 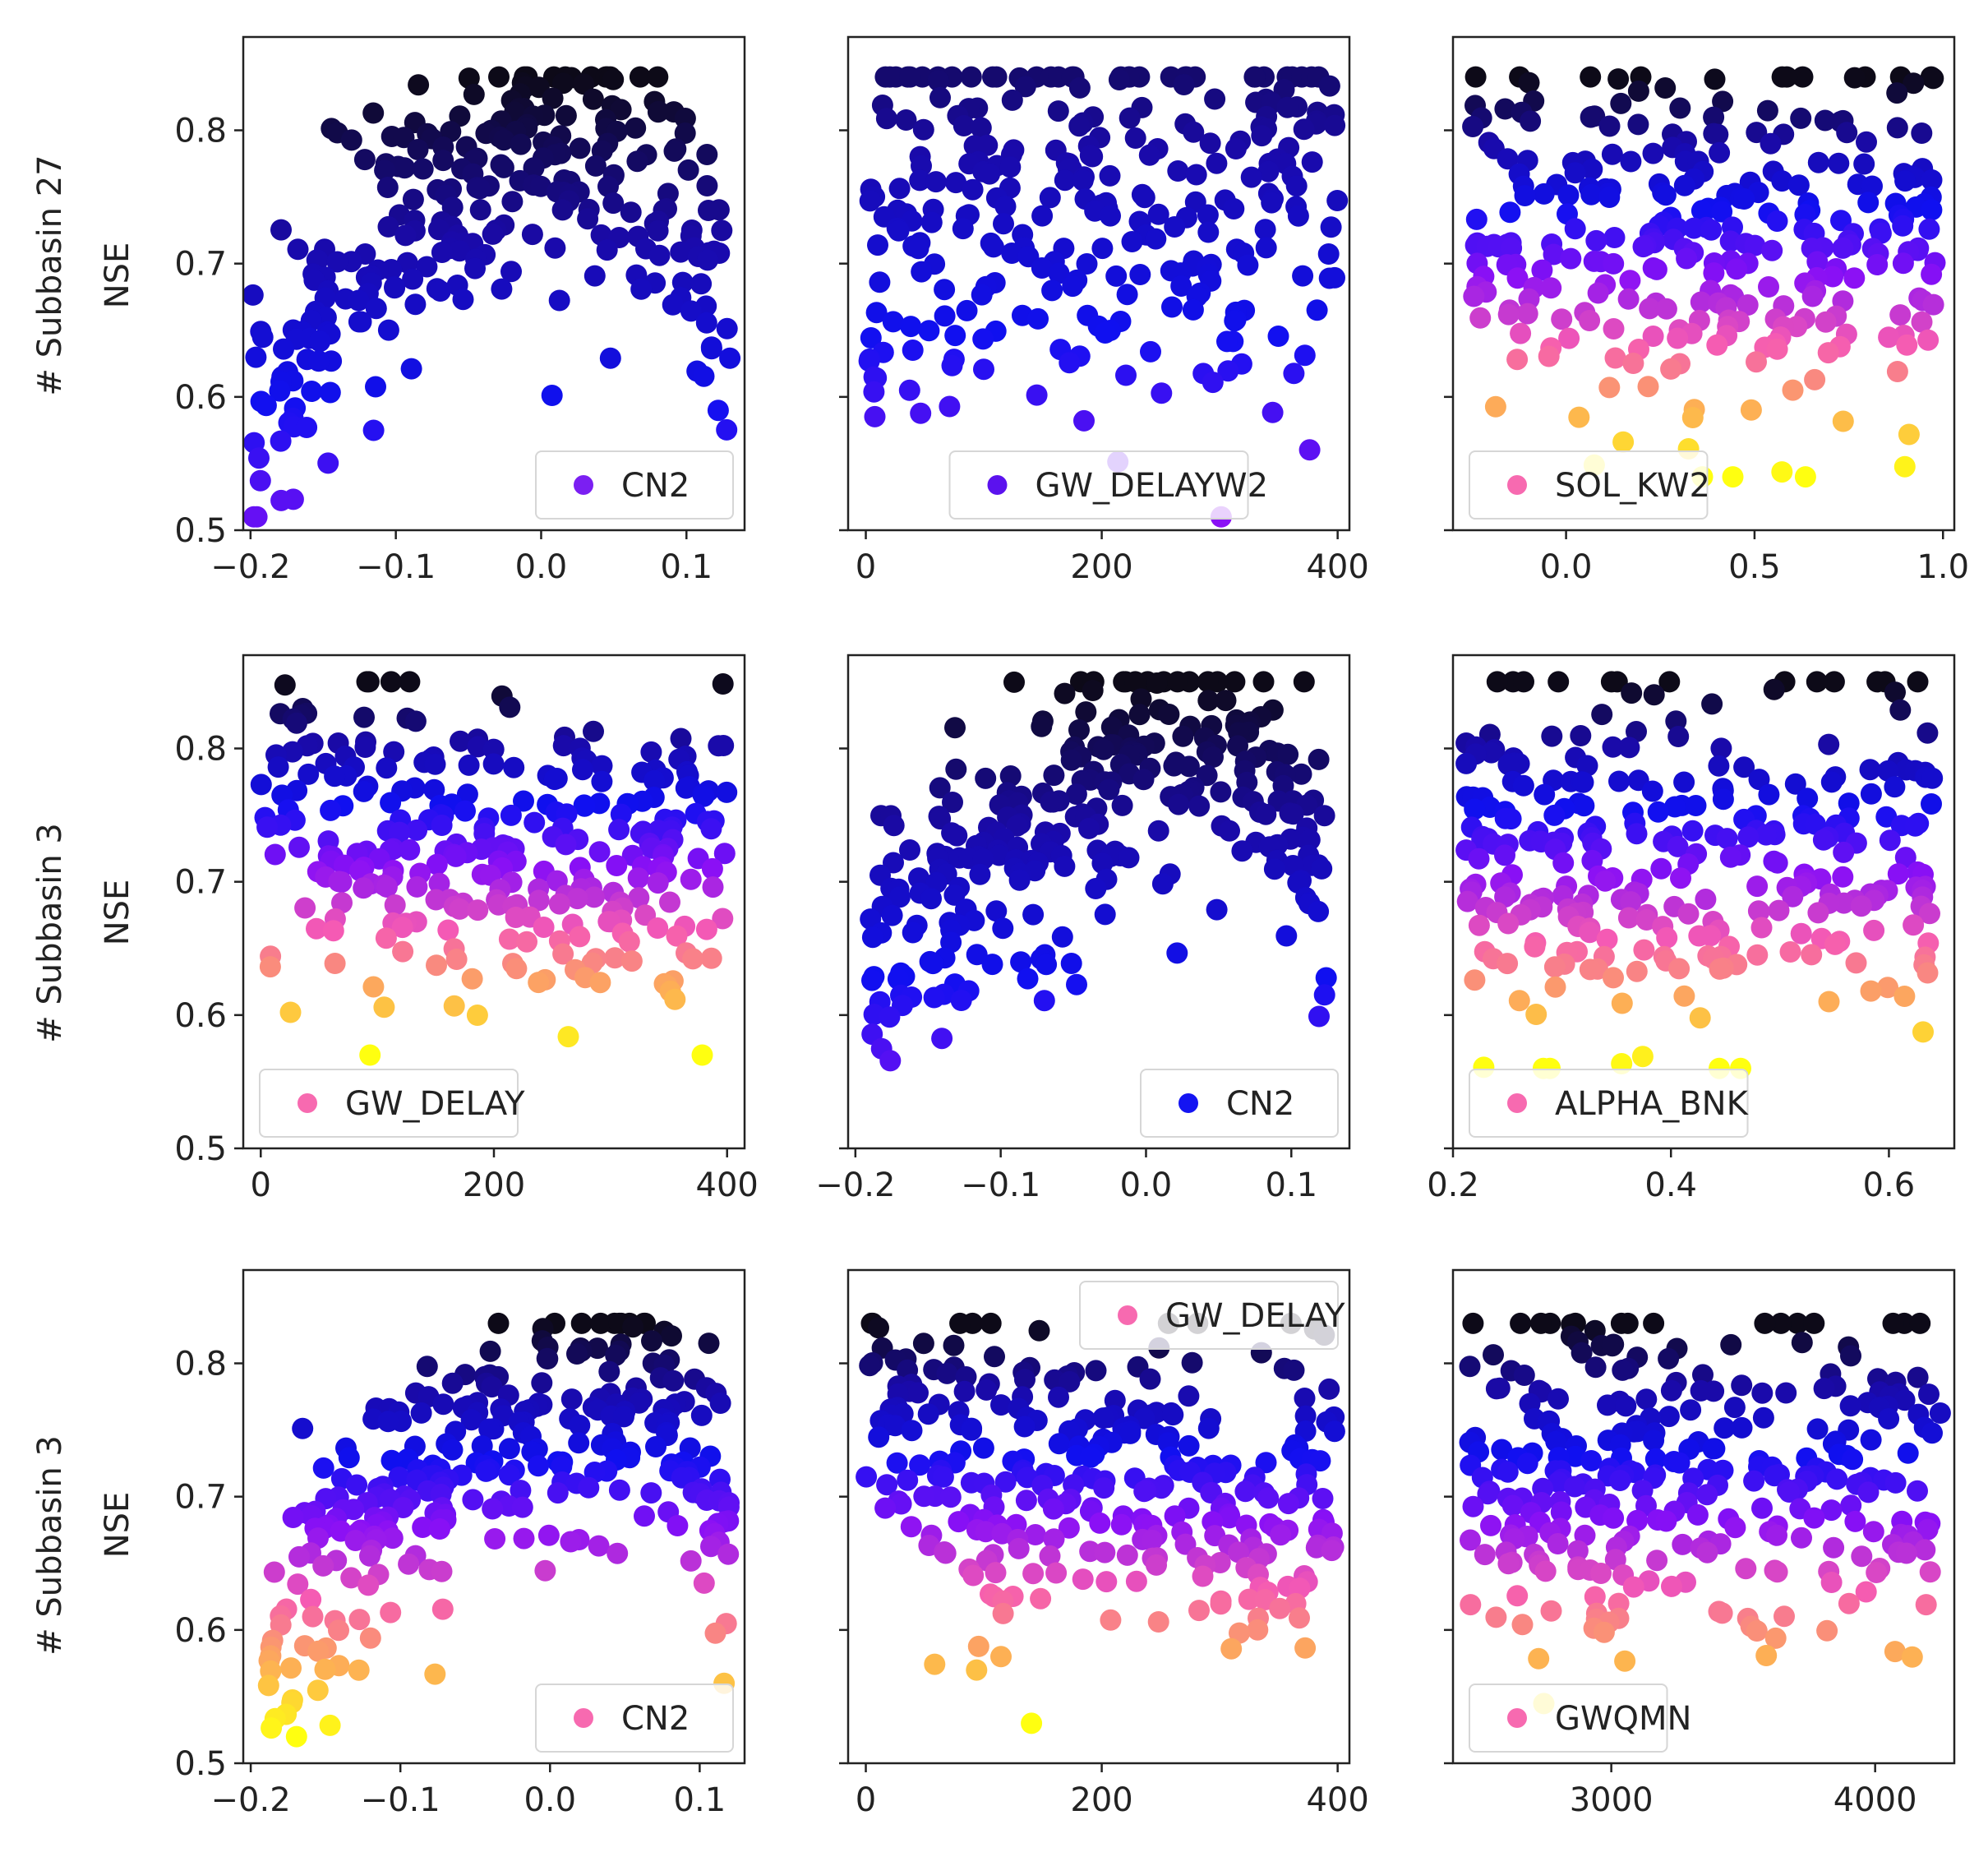 I want to click on xtick-label-p9-0: 3000, so click(x=1612, y=1800).